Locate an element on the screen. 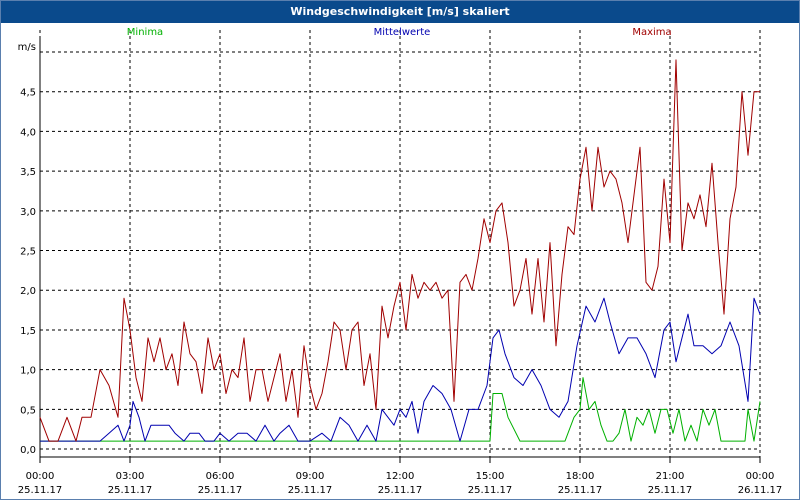 The width and height of the screenshot is (800, 500). y-tick-label: 2,0 is located at coordinates (28, 291).